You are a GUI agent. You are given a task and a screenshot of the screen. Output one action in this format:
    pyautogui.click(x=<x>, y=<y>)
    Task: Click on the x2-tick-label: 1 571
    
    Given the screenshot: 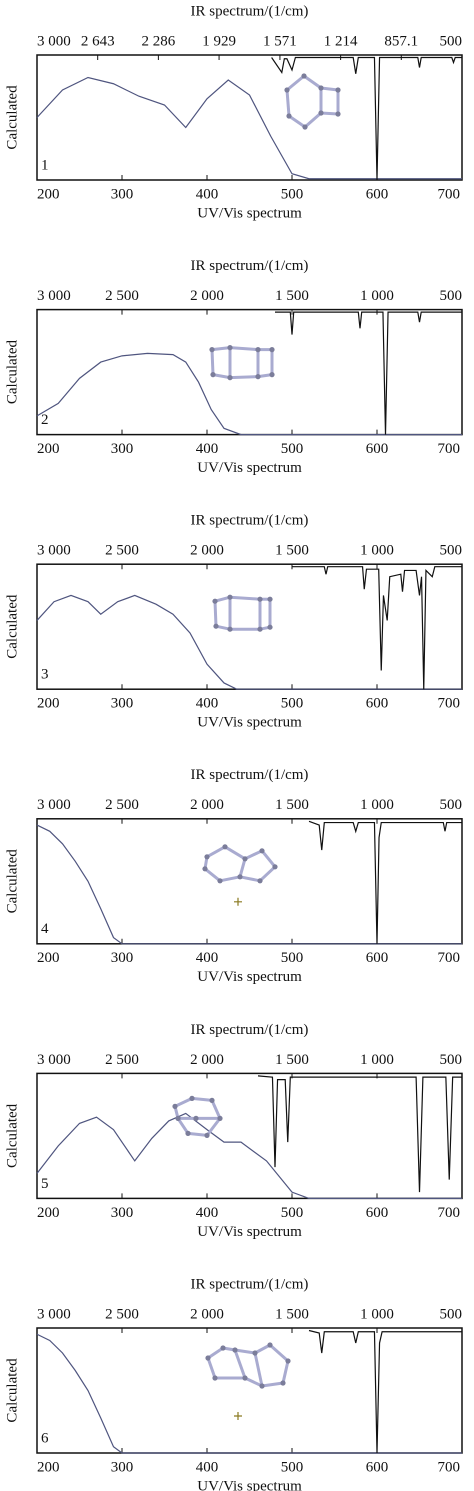 What is the action you would take?
    pyautogui.click(x=280, y=41)
    